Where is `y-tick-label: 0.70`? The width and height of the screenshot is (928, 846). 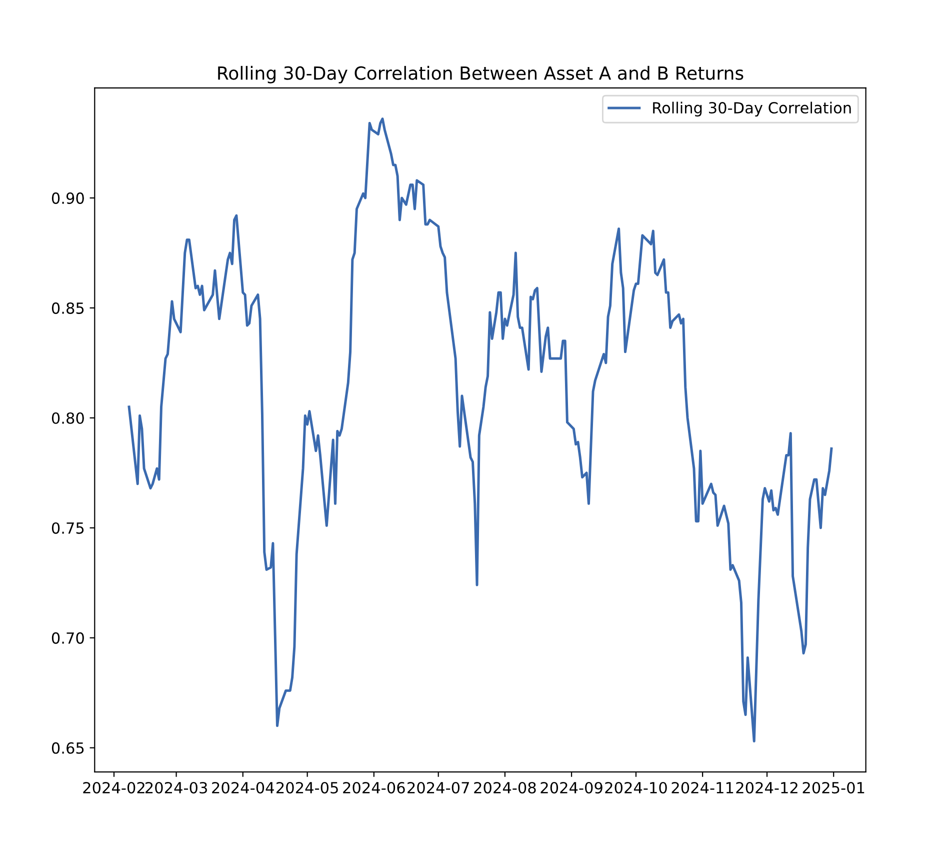 y-tick-label: 0.70 is located at coordinates (68, 638).